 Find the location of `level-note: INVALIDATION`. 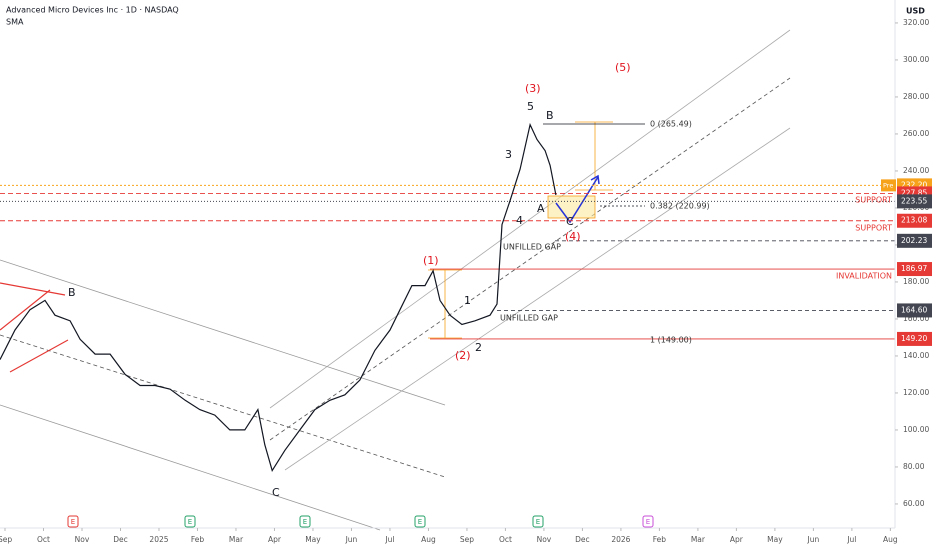

level-note: INVALIDATION is located at coordinates (864, 276).